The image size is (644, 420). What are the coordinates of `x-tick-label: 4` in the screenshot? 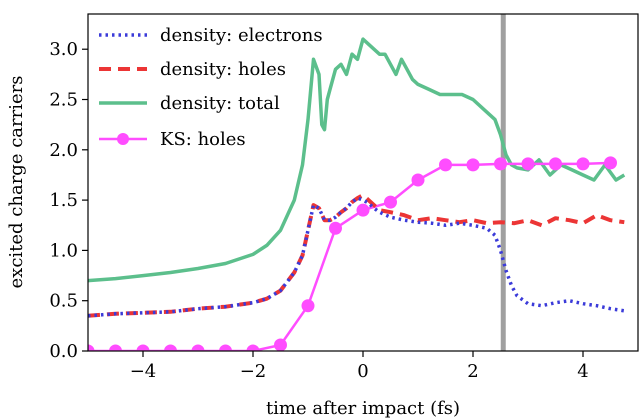 It's located at (582, 371).